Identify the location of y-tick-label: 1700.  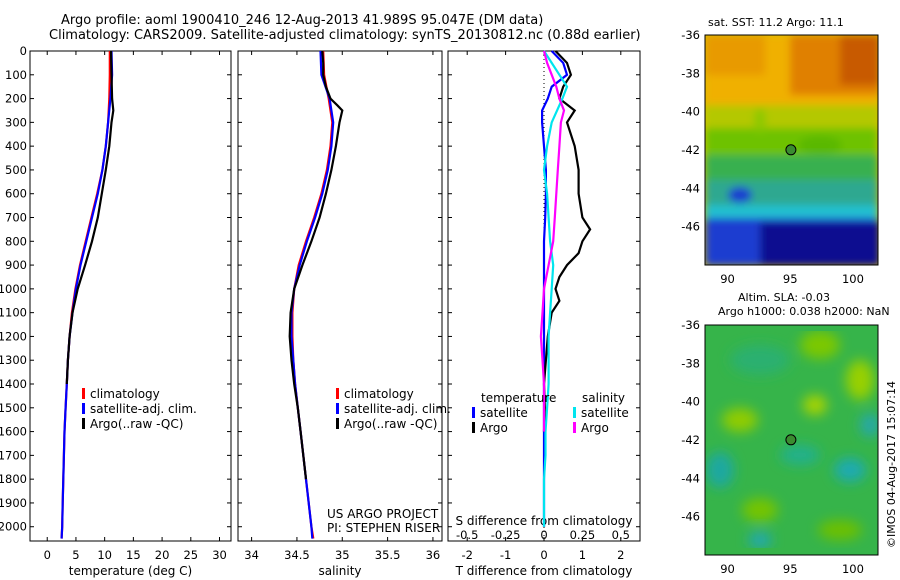
(13, 455).